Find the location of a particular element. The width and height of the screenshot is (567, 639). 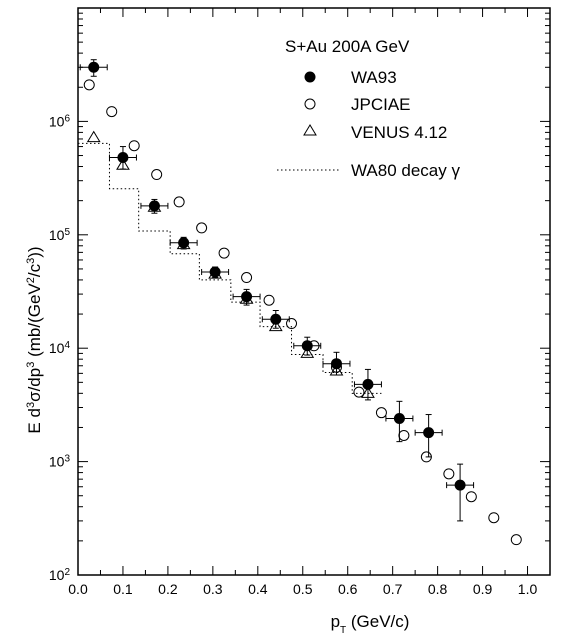

x-tick-label: 0.8 is located at coordinates (438, 589).